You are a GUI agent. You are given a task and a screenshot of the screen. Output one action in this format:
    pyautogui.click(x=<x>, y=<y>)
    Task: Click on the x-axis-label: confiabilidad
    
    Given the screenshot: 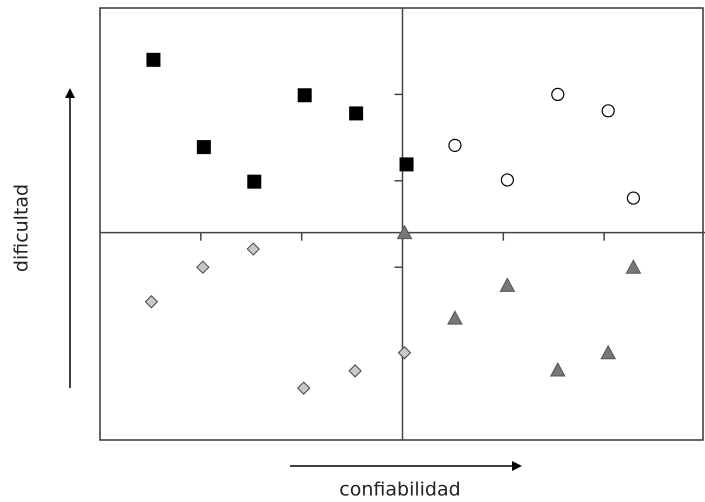 What is the action you would take?
    pyautogui.click(x=399, y=490)
    